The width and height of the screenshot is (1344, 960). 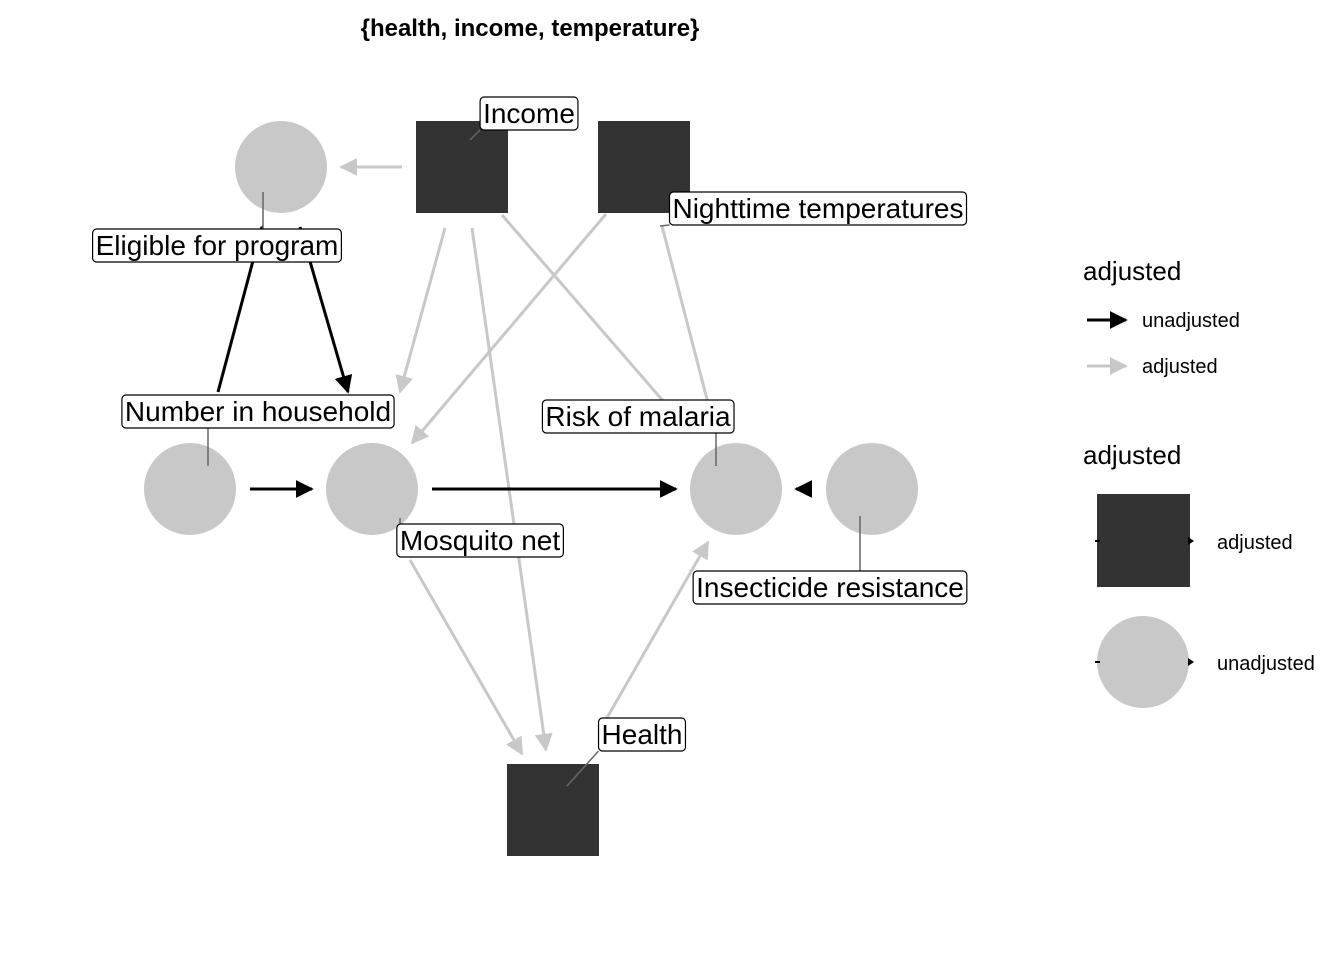 I want to click on legend-node-title: adjusted, so click(x=1132, y=455).